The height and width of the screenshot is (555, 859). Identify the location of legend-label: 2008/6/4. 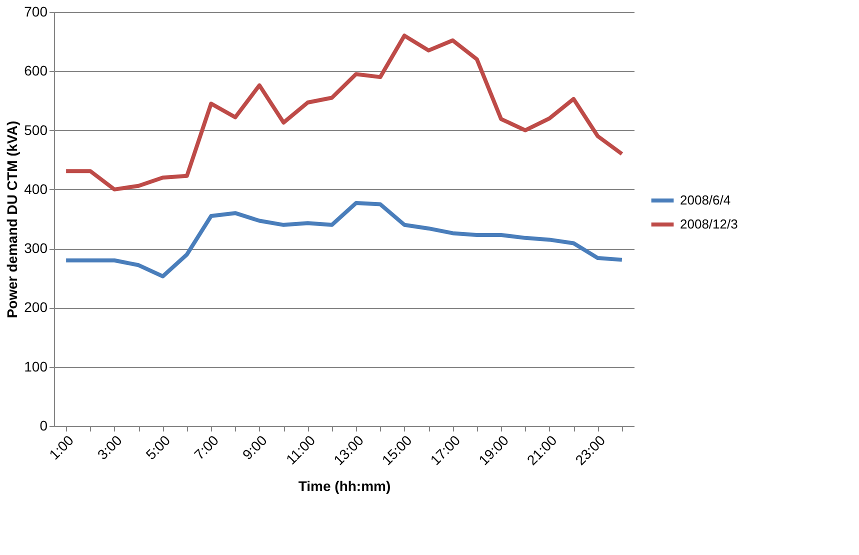
(705, 200).